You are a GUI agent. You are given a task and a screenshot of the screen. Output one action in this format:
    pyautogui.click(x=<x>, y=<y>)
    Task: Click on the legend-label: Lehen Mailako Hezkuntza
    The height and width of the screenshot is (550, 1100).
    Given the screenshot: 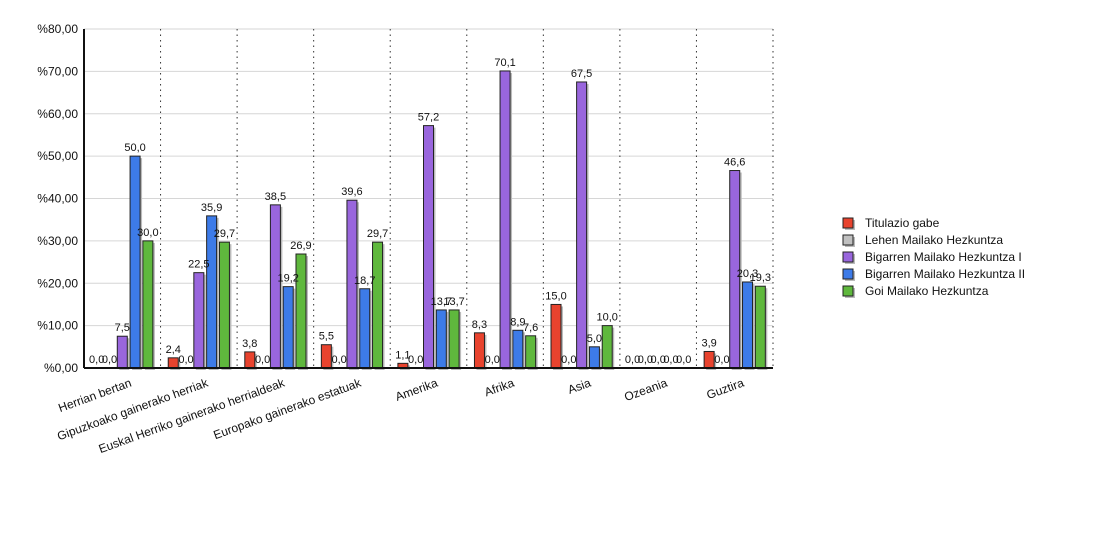 What is the action you would take?
    pyautogui.click(x=934, y=240)
    